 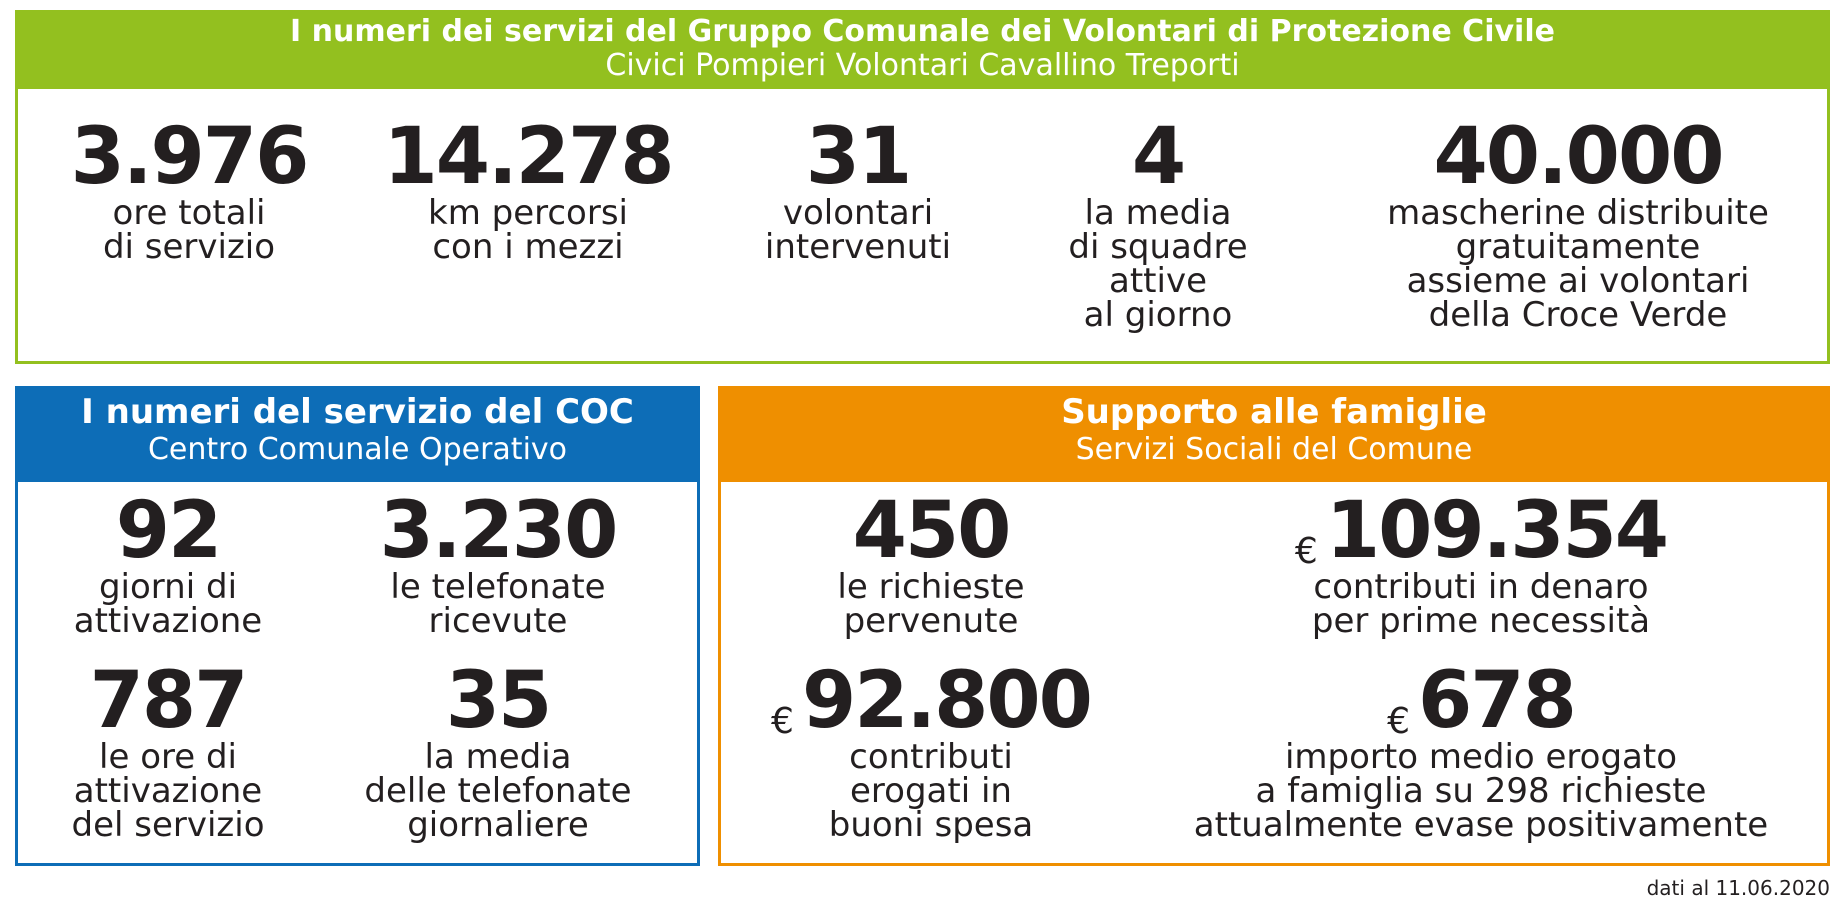 I want to click on stat-ore-attivazione: 787 le ore di attivazione del servizio, so click(x=168, y=752).